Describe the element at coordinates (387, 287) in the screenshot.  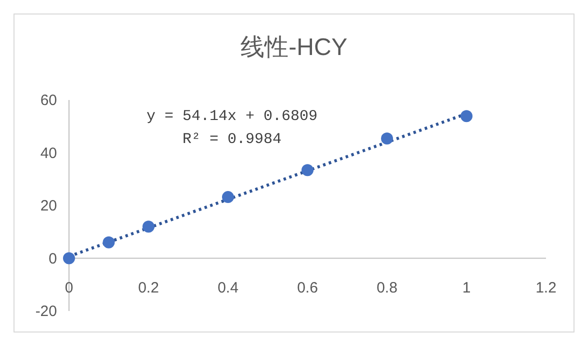
I see `x-tick-label: 0.8` at that location.